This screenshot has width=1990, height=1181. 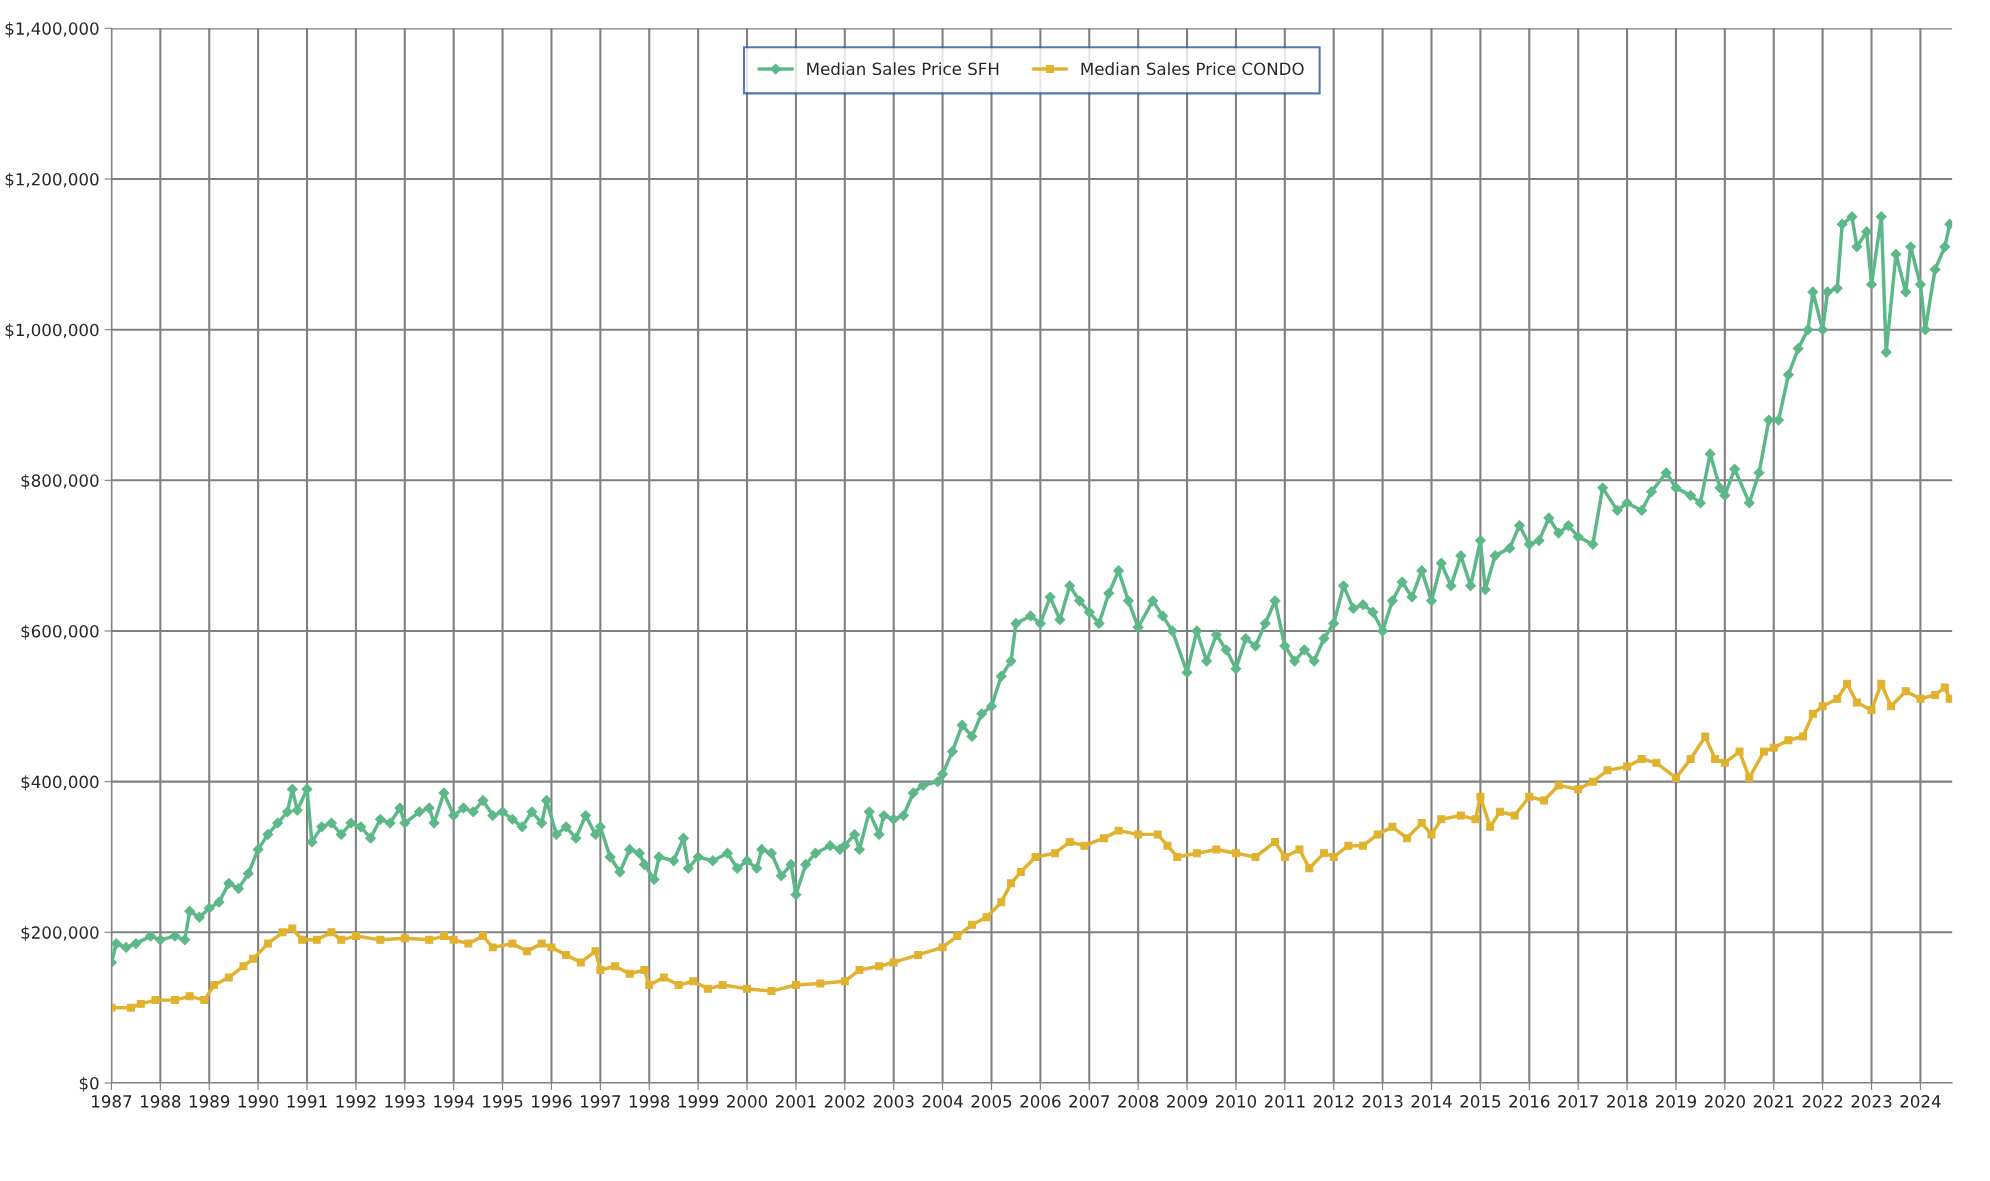 What do you see at coordinates (60, 783) in the screenshot?
I see `y-tick-label: $400,000` at bounding box center [60, 783].